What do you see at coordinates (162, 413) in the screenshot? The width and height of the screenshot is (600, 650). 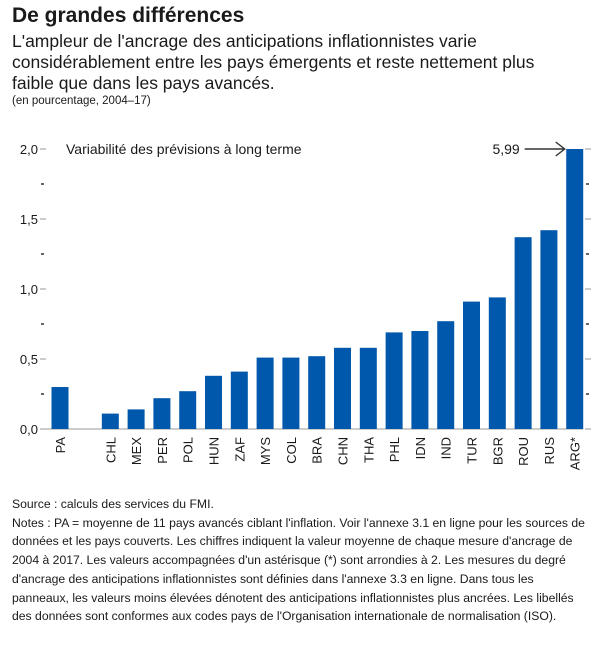 I see `bar-per` at bounding box center [162, 413].